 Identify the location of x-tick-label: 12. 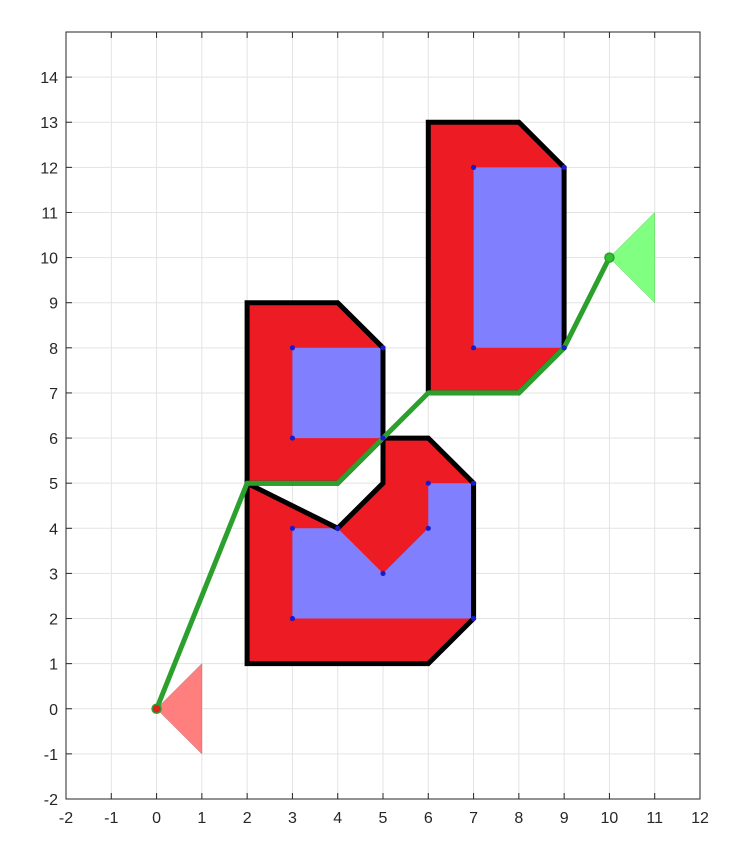
(700, 818).